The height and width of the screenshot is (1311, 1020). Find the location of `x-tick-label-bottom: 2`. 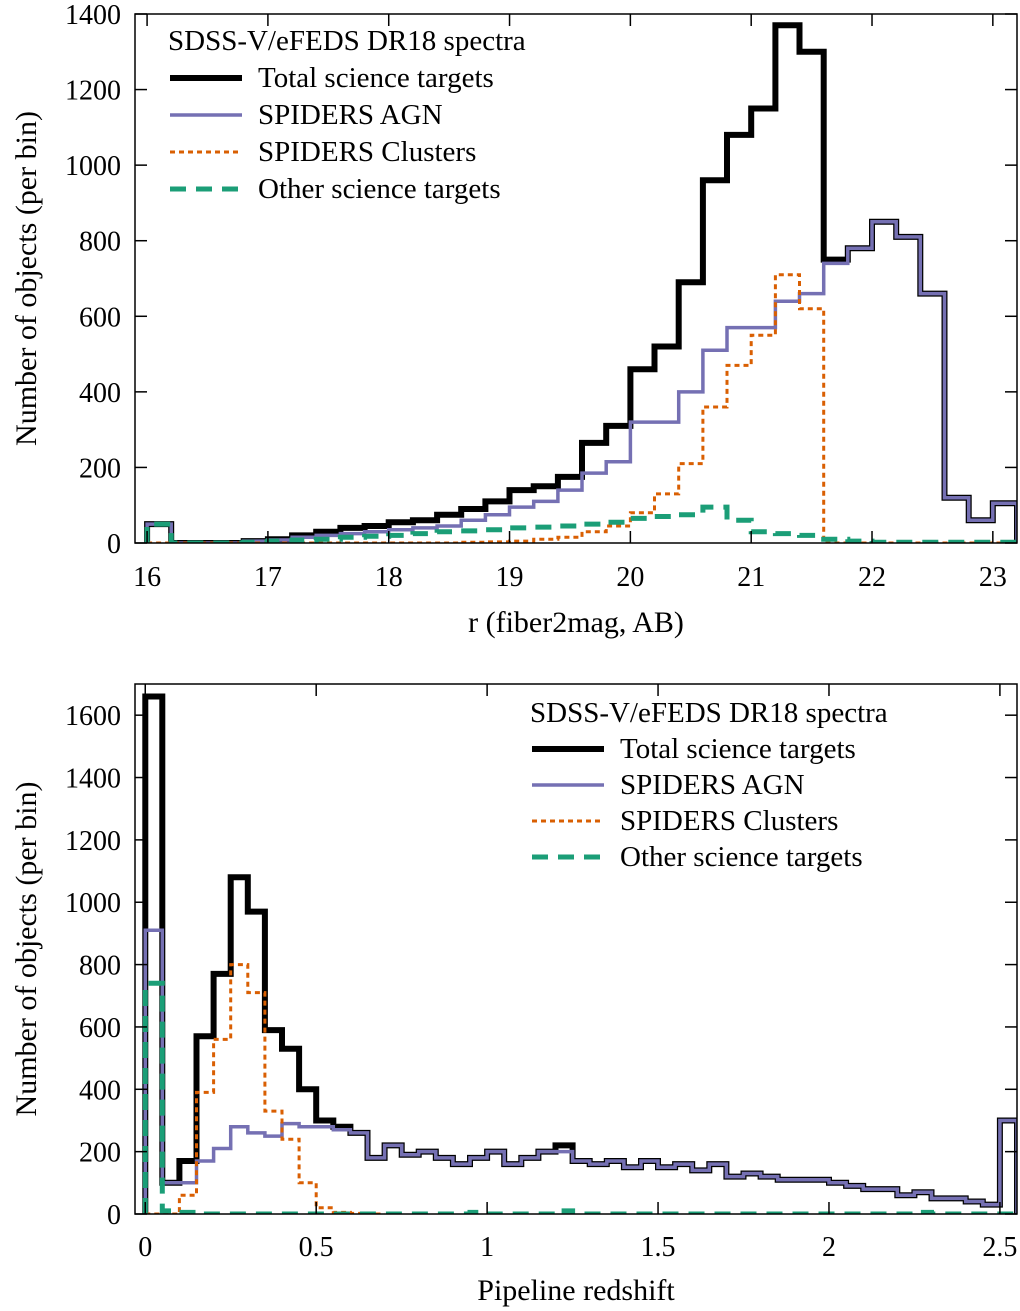

x-tick-label-bottom: 2 is located at coordinates (829, 1247).